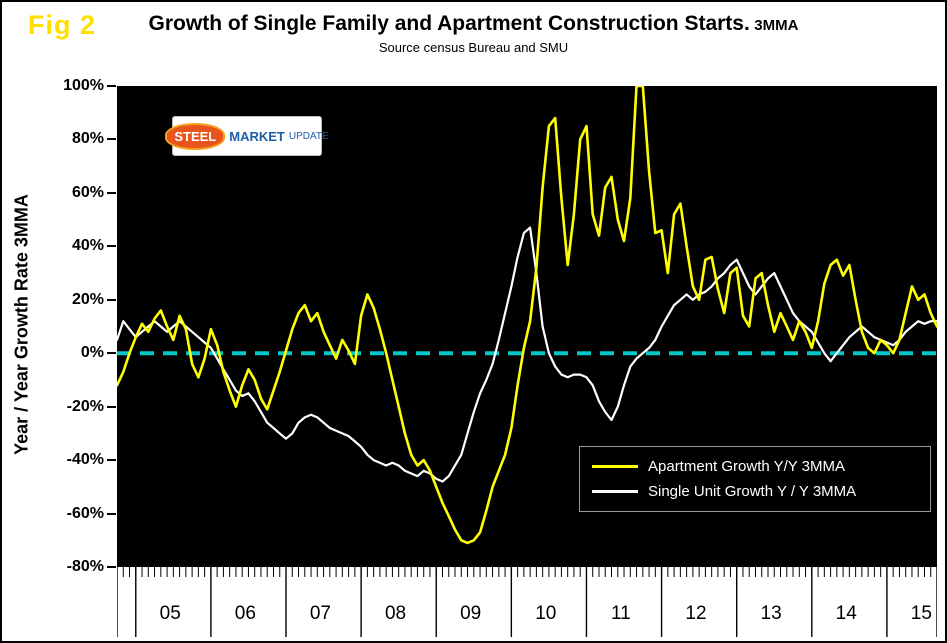  Describe the element at coordinates (473, 47) in the screenshot. I see `chart-subtitle: Source census Bureau and SMU` at that location.